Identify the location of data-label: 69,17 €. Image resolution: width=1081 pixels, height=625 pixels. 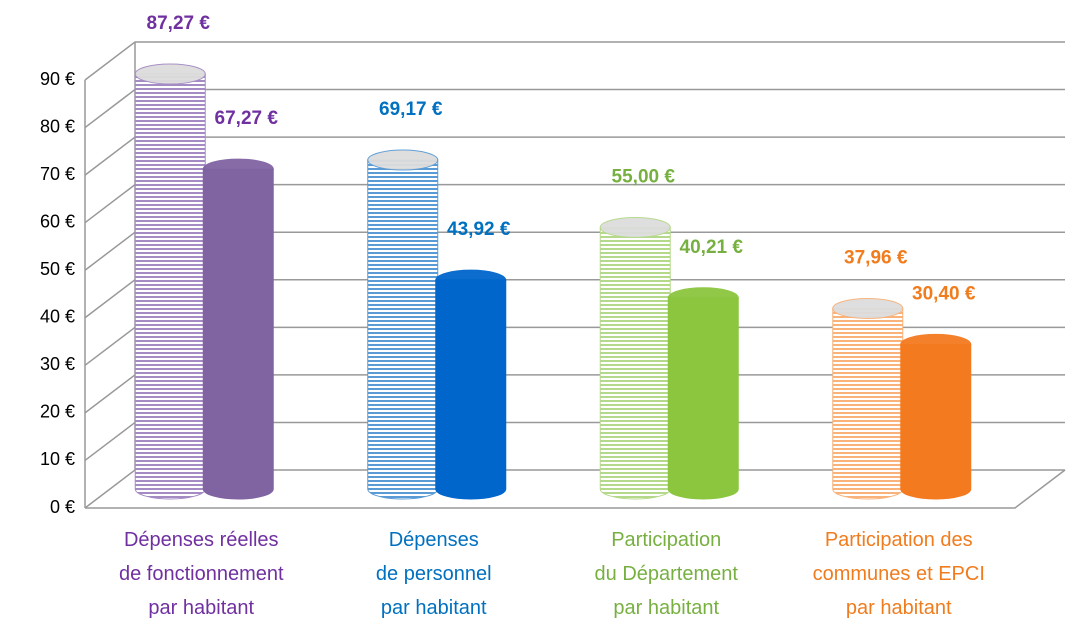
(411, 109).